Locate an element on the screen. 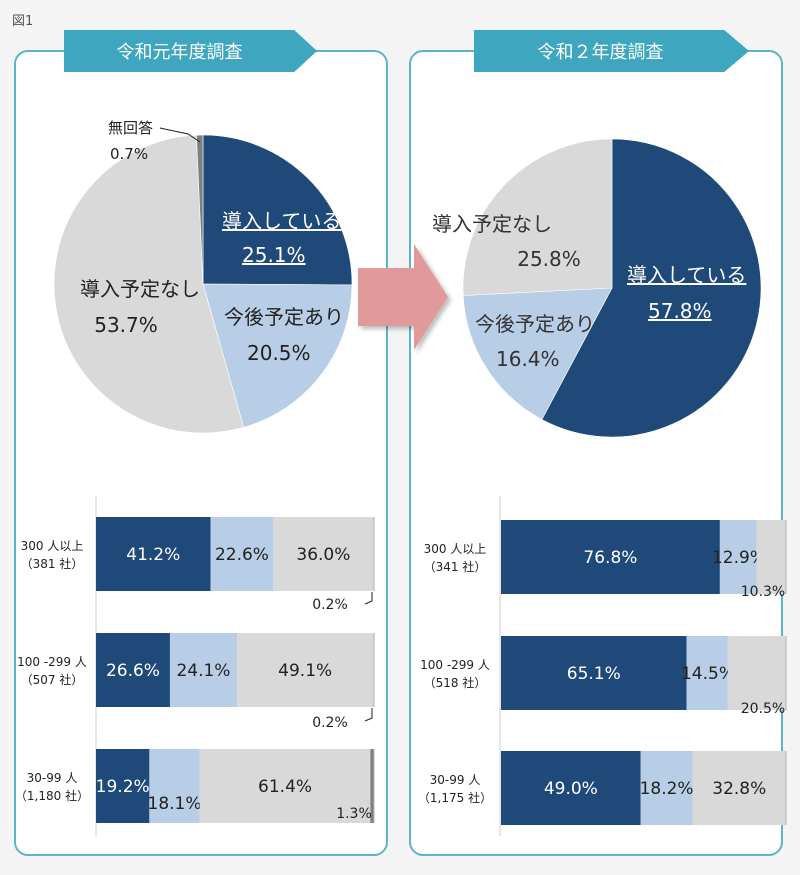 The width and height of the screenshot is (800, 875). category-count: （341 社） is located at coordinates (455, 566).